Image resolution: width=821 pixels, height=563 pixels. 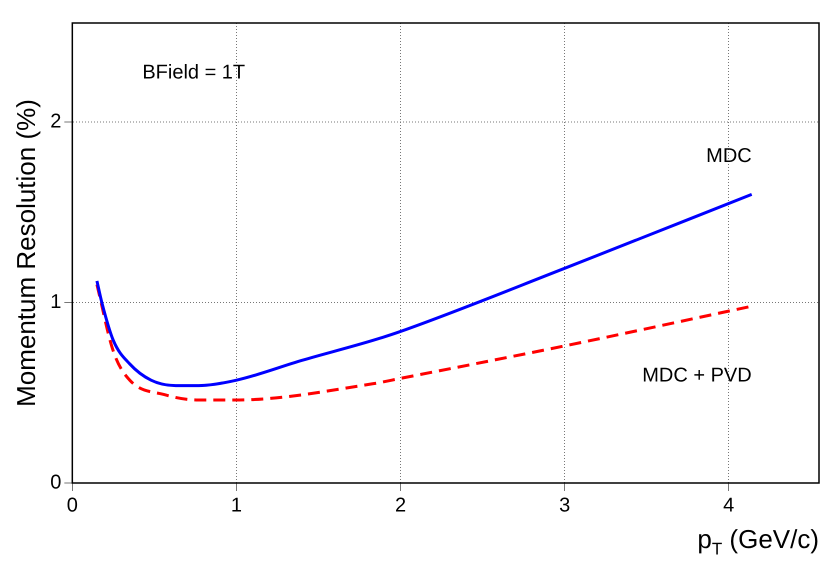 What do you see at coordinates (400, 505) in the screenshot?
I see `x-tick-label: 2` at bounding box center [400, 505].